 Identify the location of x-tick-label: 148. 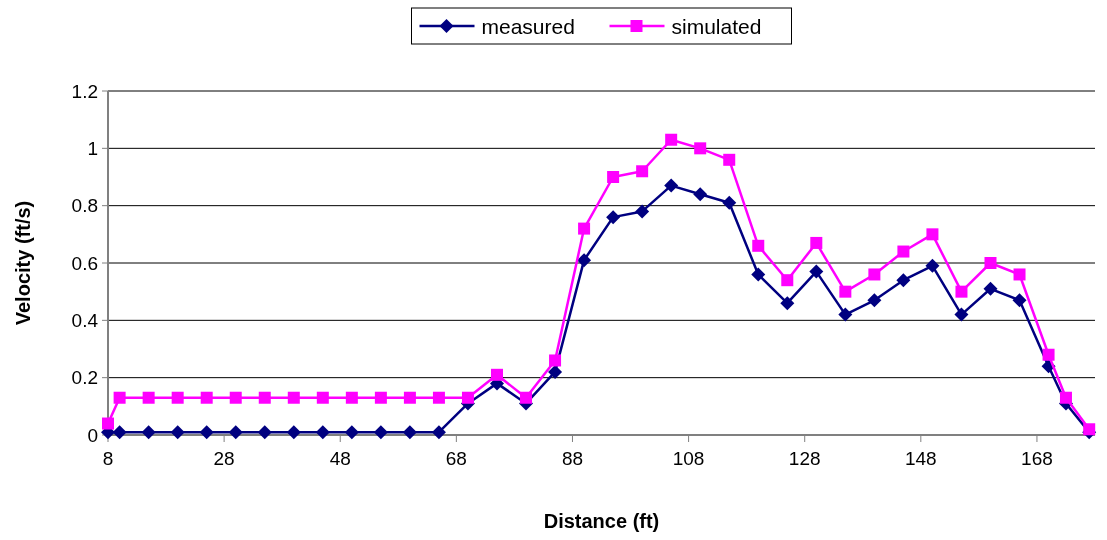
(920, 458).